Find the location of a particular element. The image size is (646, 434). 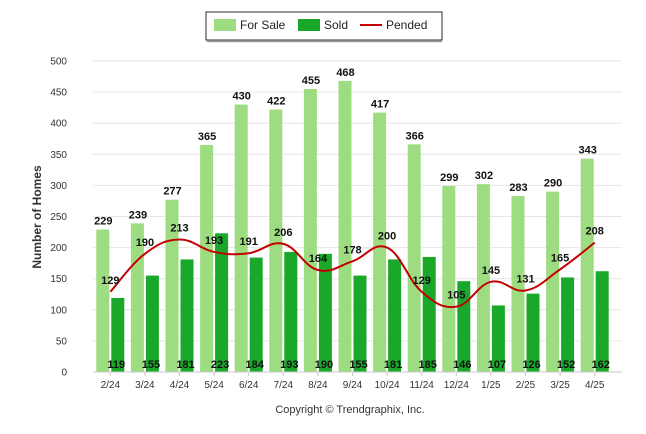

x-tick-label: 4/24 is located at coordinates (180, 385).